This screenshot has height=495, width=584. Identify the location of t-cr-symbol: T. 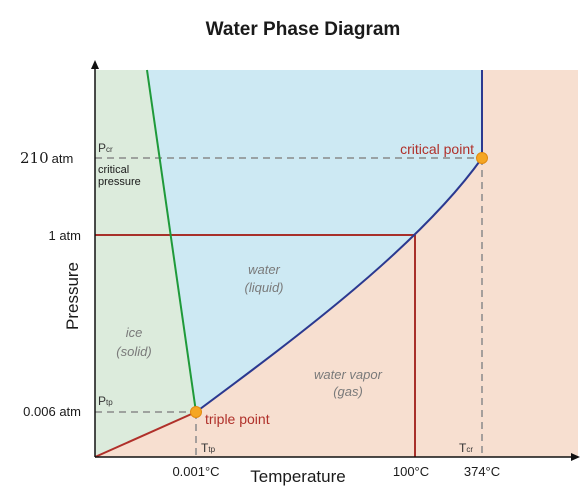
(463, 448).